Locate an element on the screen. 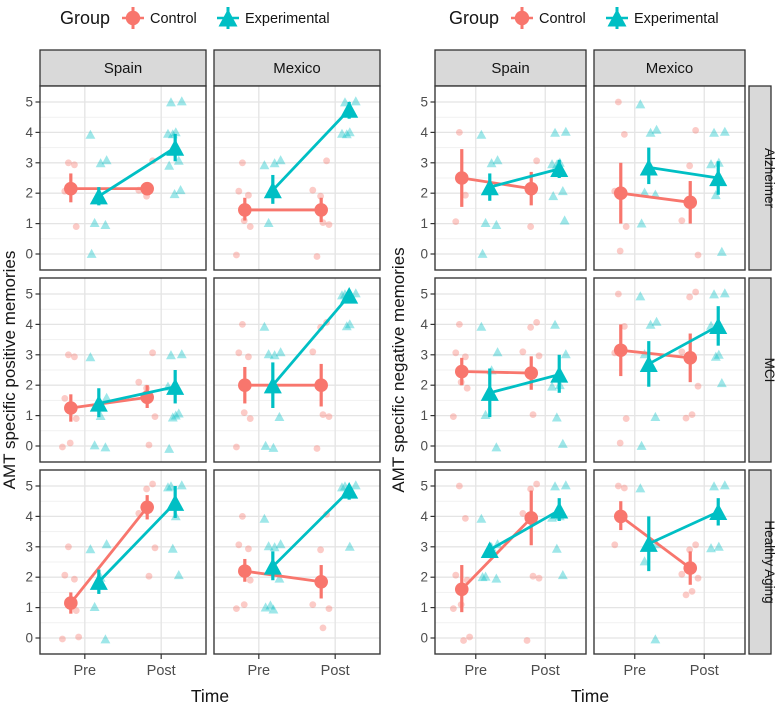  x-axis-title: Time is located at coordinates (210, 696).